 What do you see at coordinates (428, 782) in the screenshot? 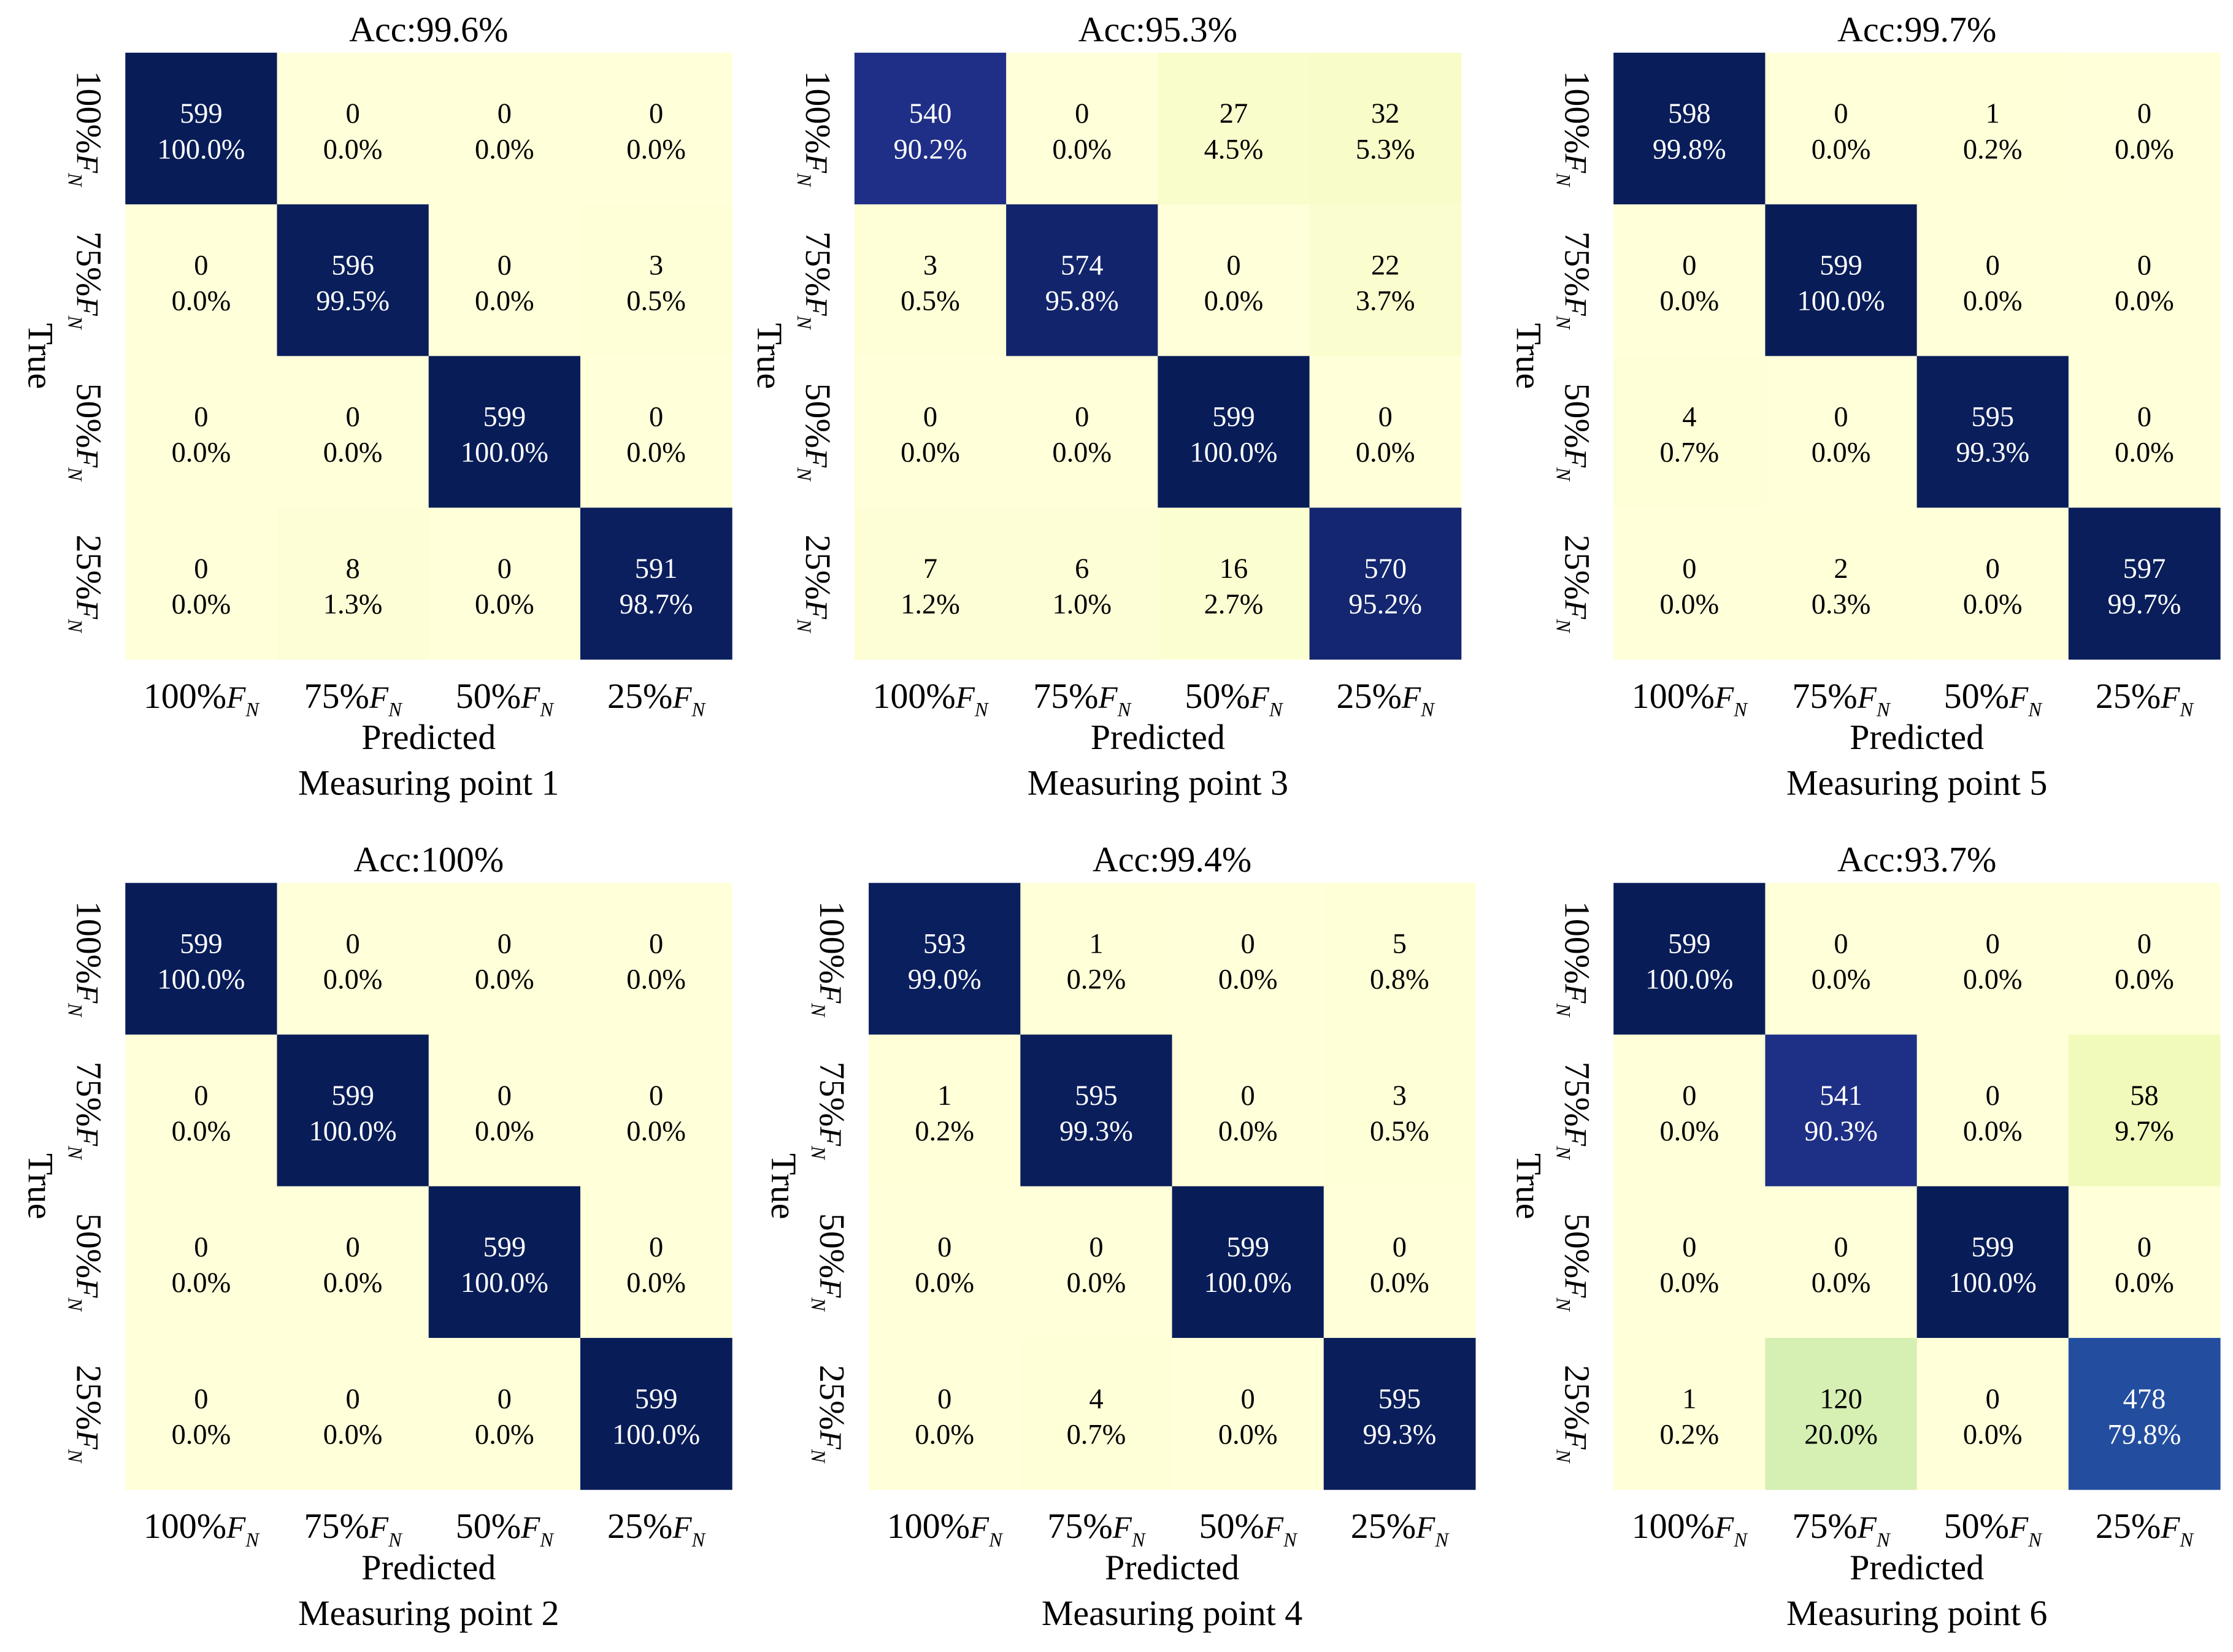
I see `panel-subtitle: Measuring point 1` at bounding box center [428, 782].